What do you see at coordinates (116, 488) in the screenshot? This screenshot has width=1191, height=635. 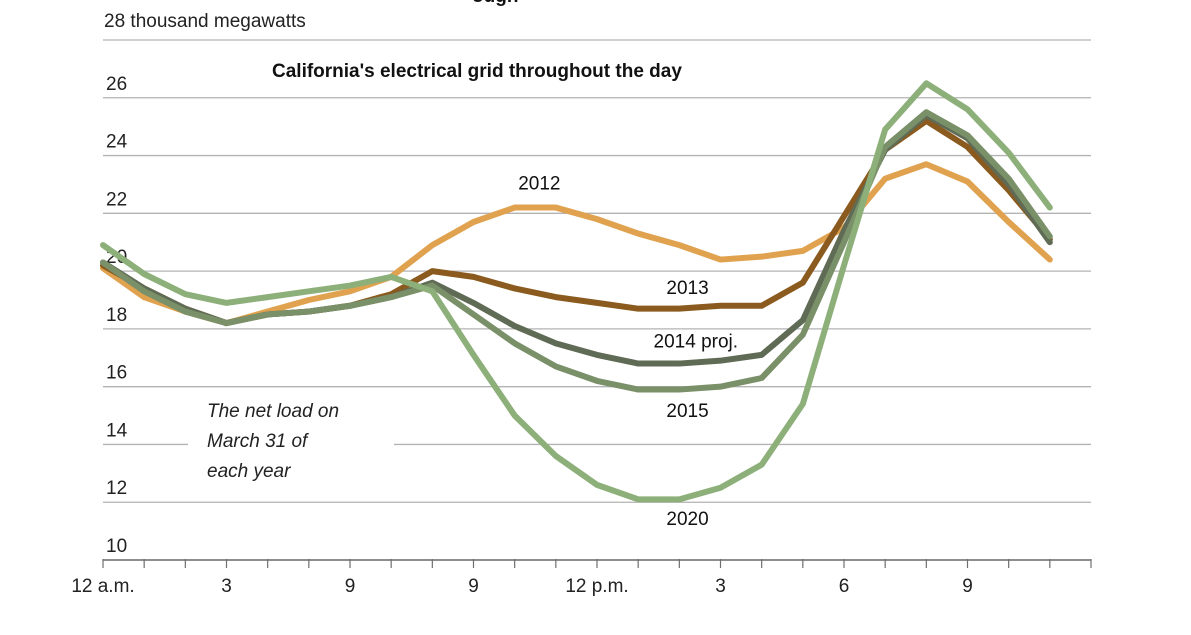 I see `y-tick-label: 12` at bounding box center [116, 488].